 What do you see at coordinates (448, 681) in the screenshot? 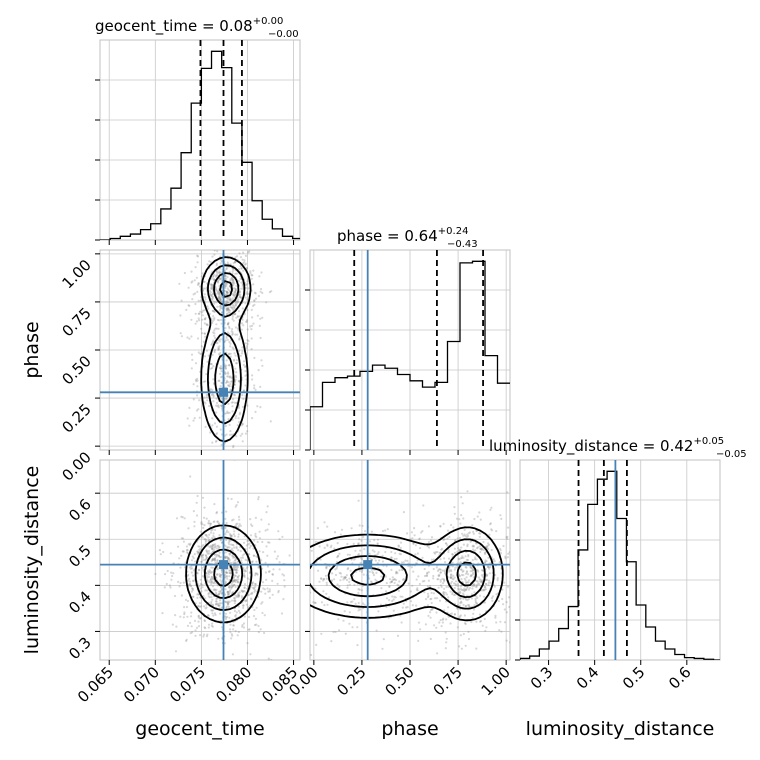
I see `x-tick-label: 0.75` at bounding box center [448, 681].